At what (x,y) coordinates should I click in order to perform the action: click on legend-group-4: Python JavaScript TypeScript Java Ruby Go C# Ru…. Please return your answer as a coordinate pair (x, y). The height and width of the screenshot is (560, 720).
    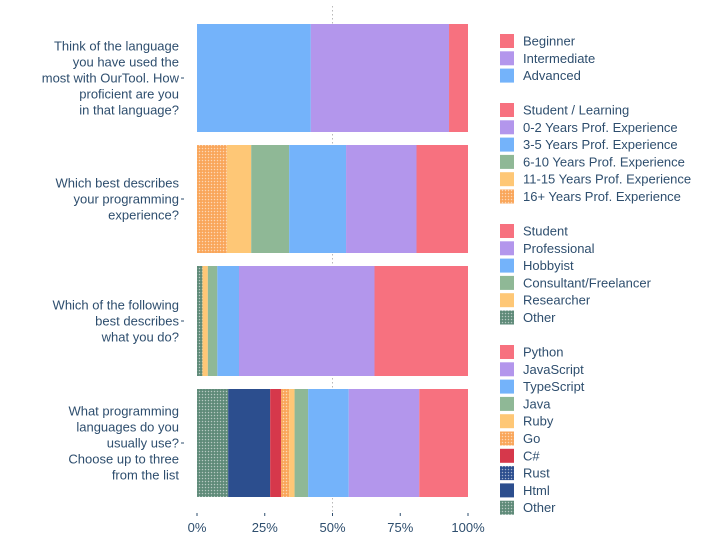
    Looking at the image, I should click on (542, 430).